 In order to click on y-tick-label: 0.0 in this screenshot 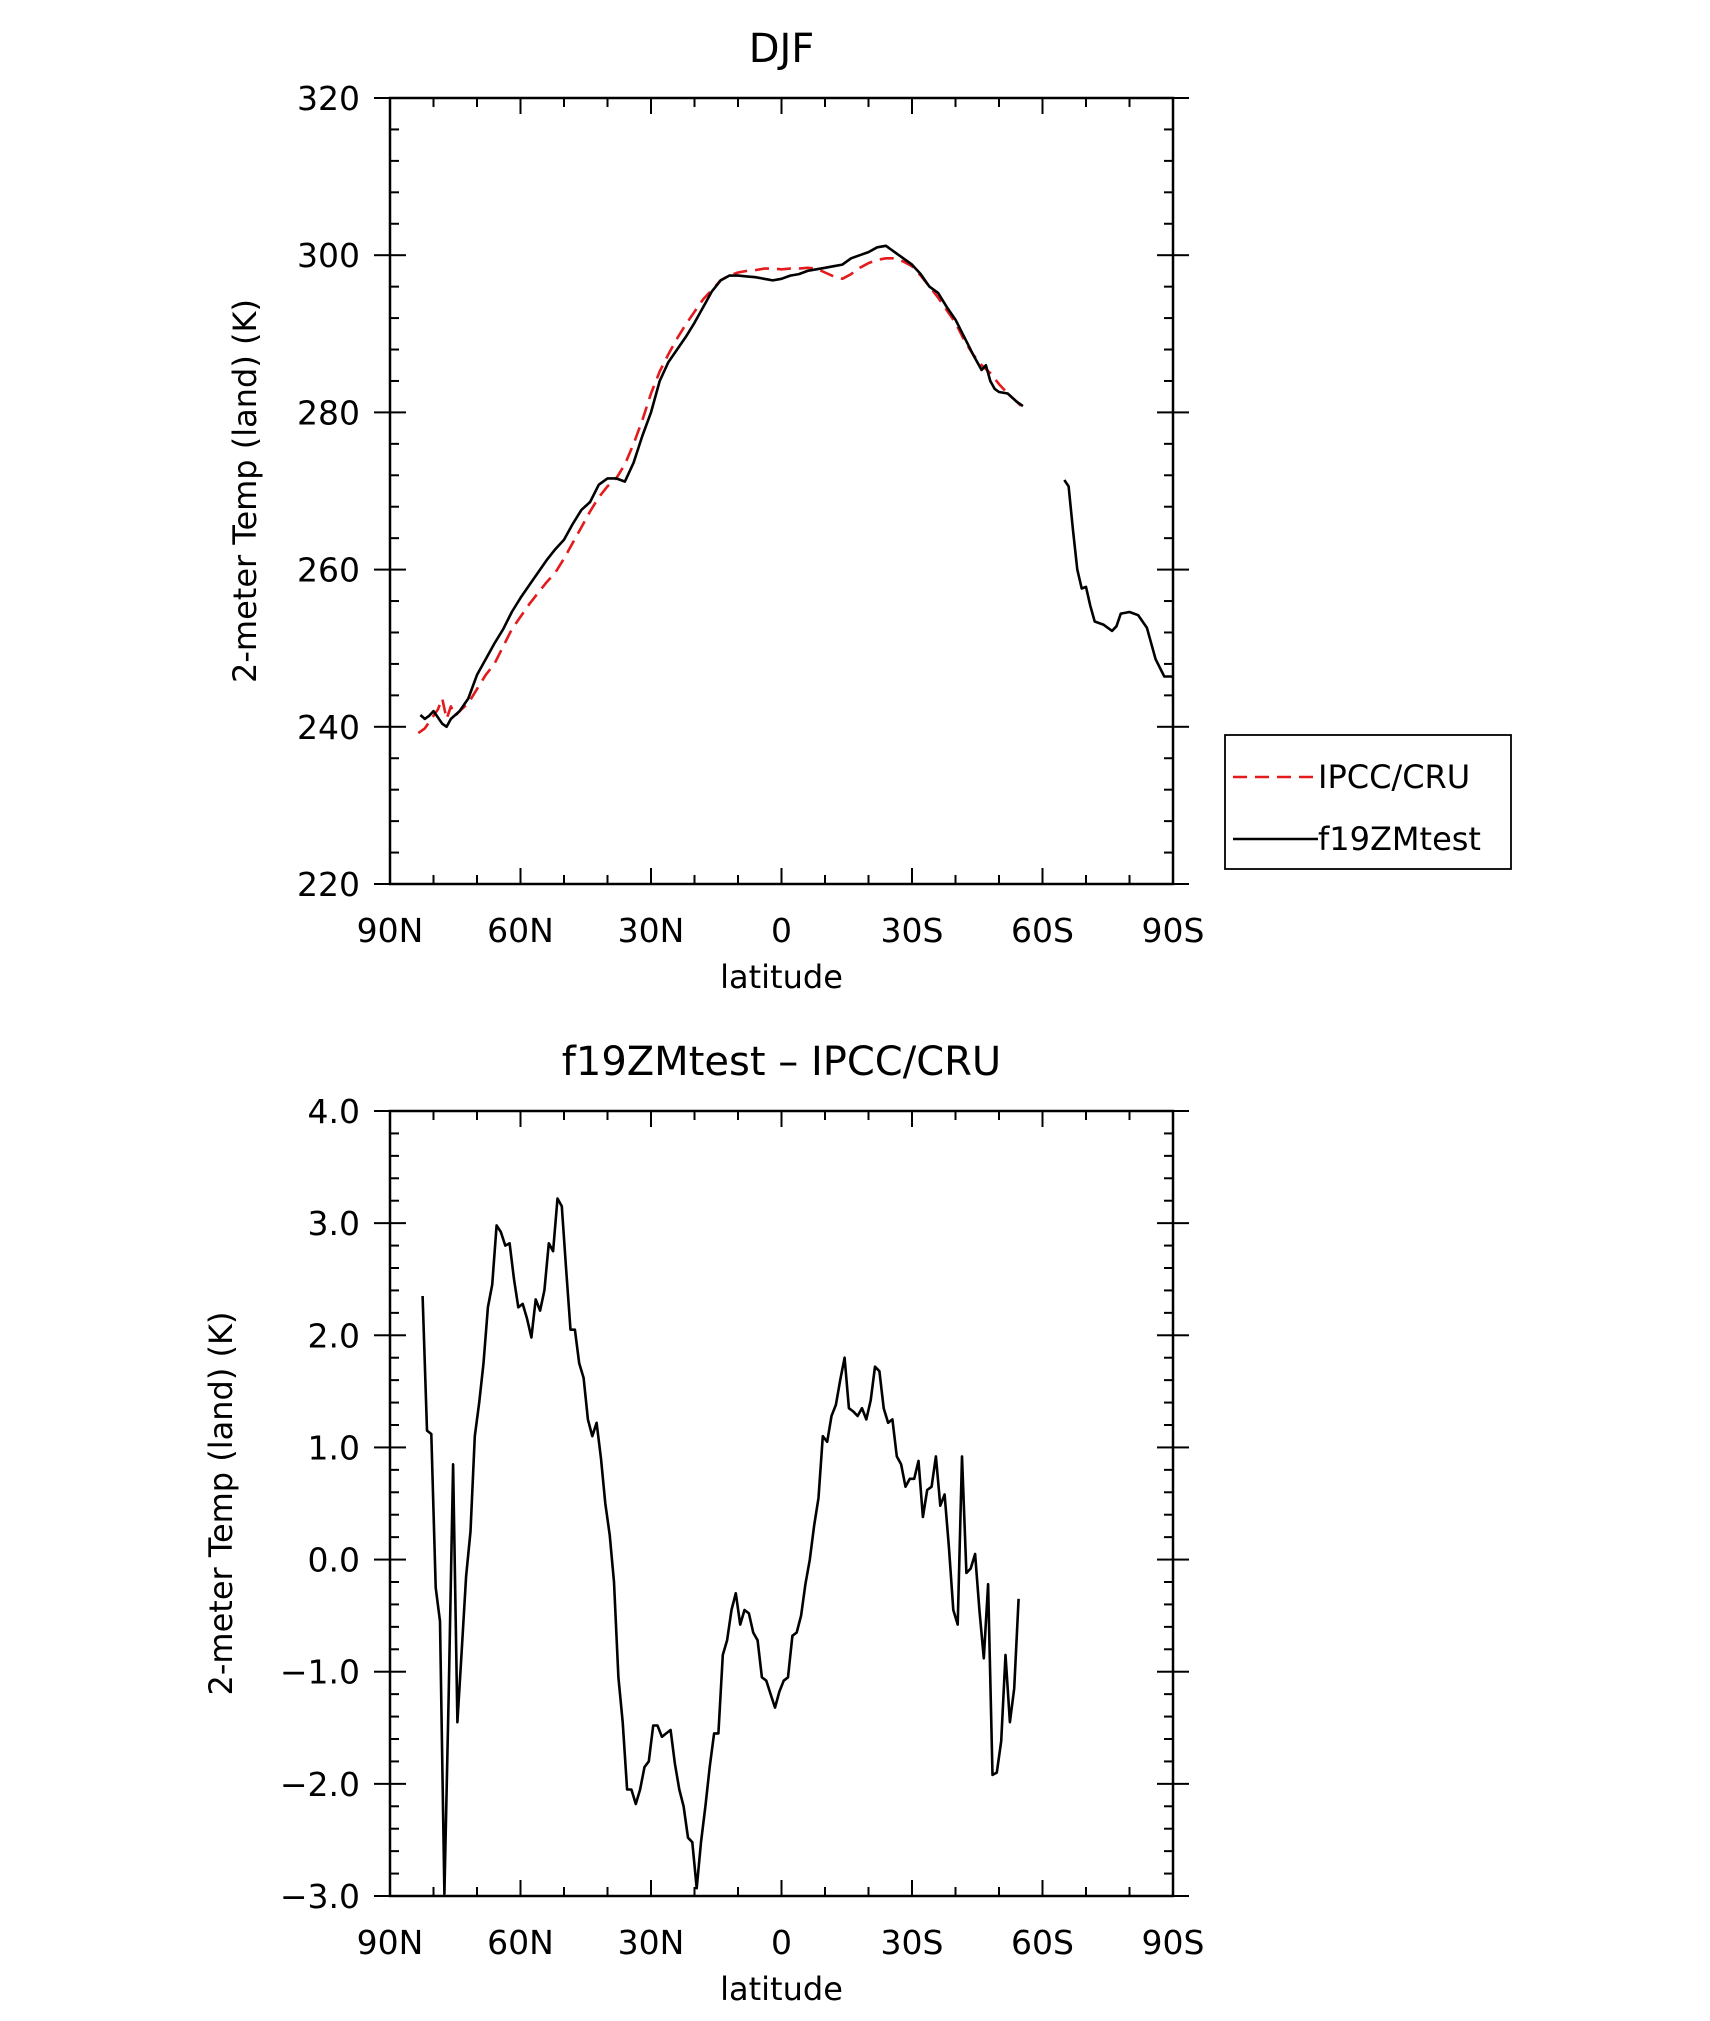, I will do `click(334, 1560)`.